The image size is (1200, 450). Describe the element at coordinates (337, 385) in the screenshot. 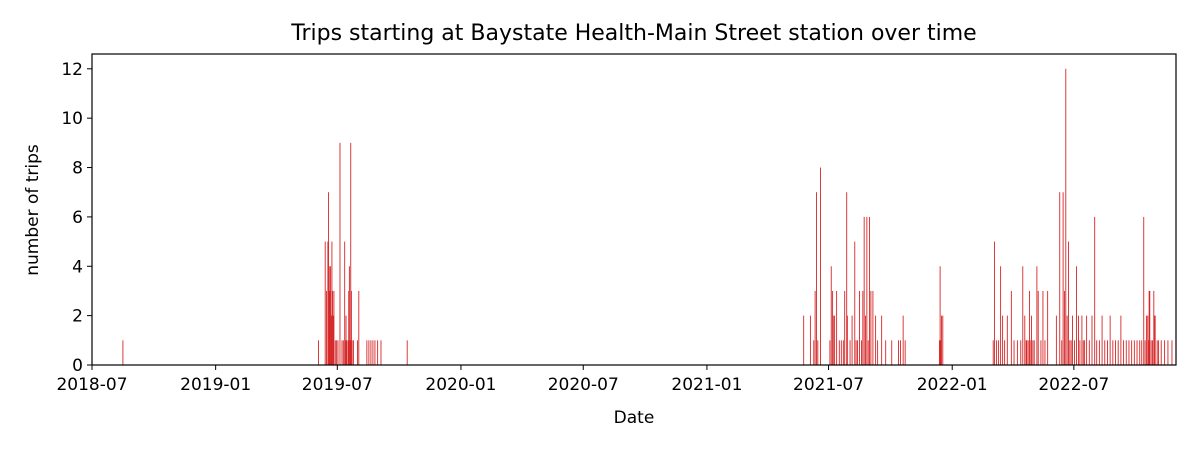

I see `x-tick-label: 2019-07` at that location.